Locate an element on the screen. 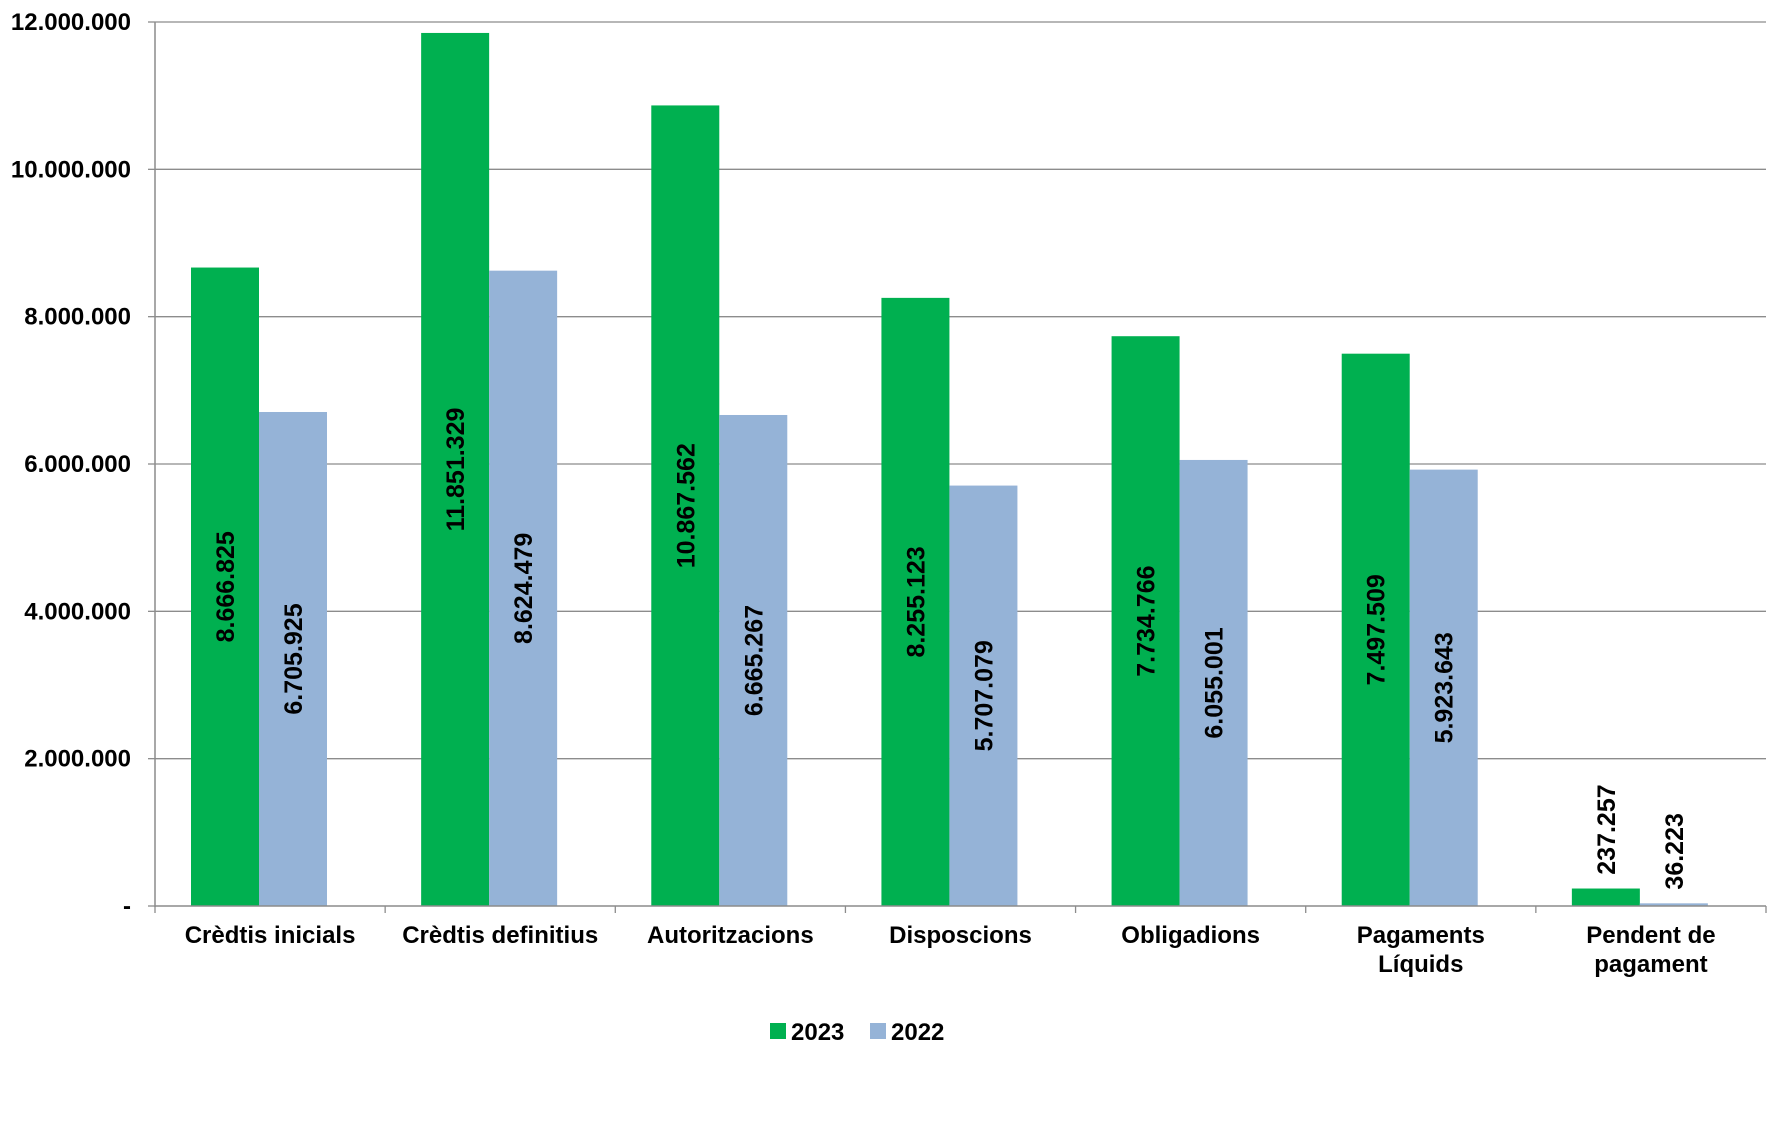  y-tick-label: - is located at coordinates (127, 906).